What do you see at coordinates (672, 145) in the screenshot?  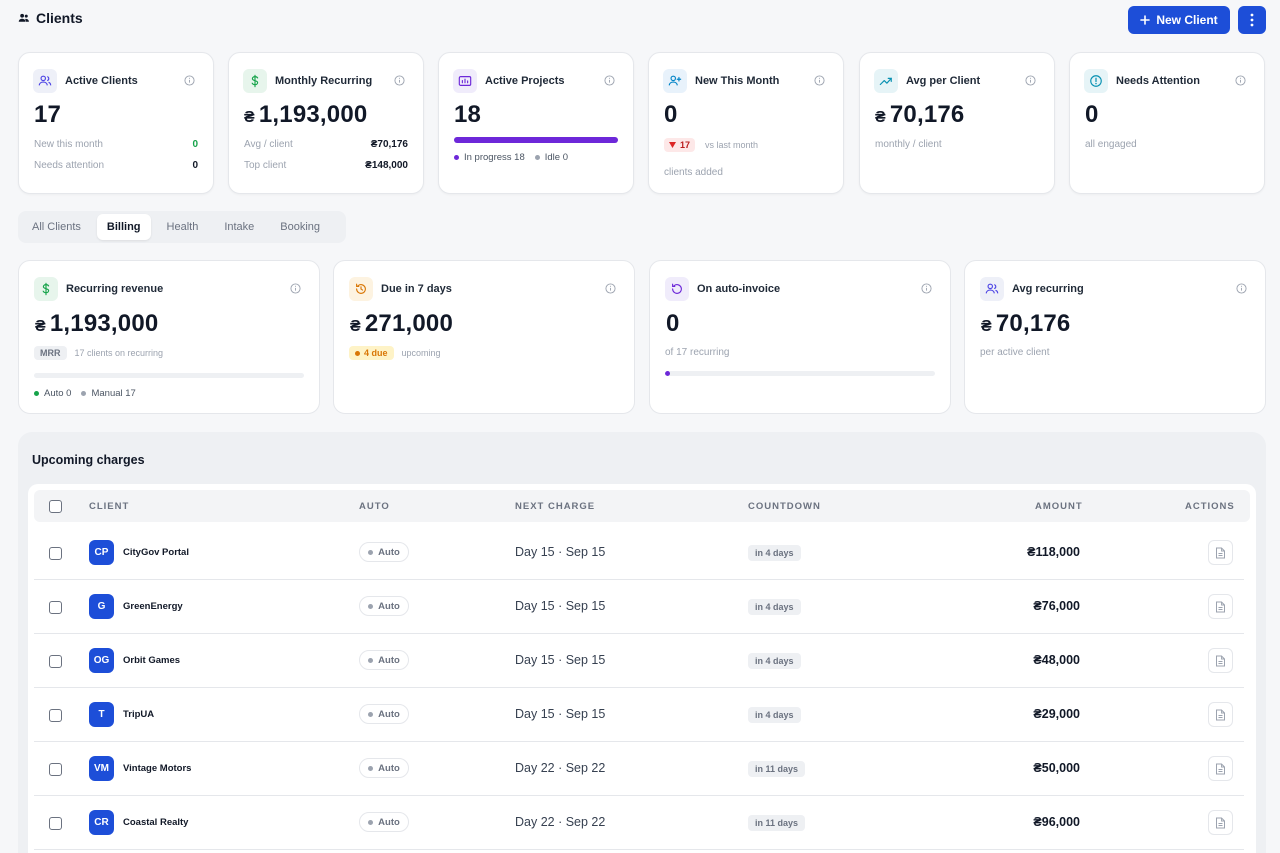 I see `triangle-down-icon` at bounding box center [672, 145].